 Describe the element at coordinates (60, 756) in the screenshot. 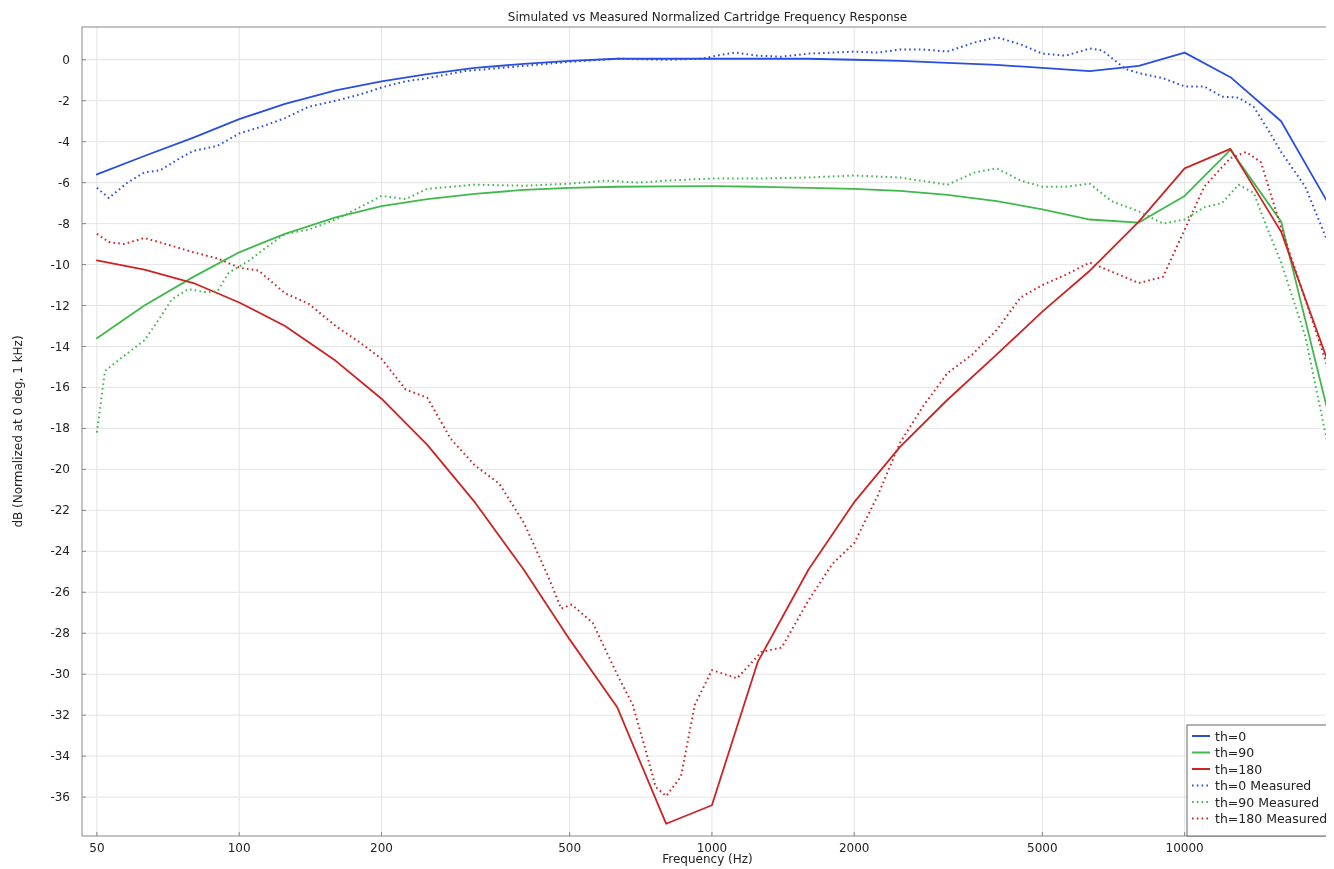

I see `y-tick-label: -34` at that location.